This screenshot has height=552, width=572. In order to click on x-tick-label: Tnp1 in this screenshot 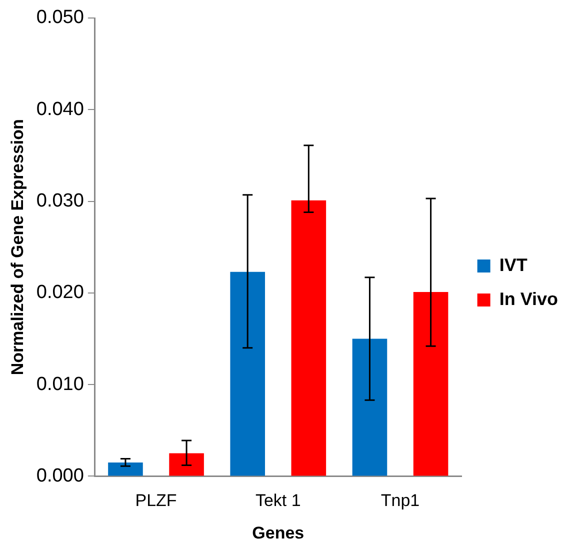, I will do `click(400, 500)`.